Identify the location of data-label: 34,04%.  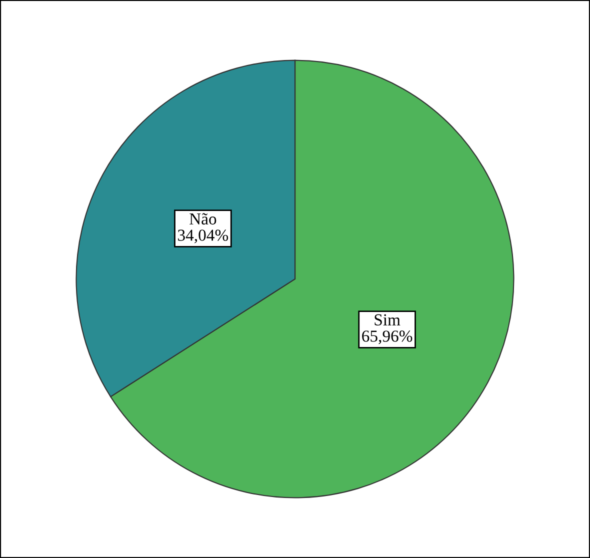
(203, 237).